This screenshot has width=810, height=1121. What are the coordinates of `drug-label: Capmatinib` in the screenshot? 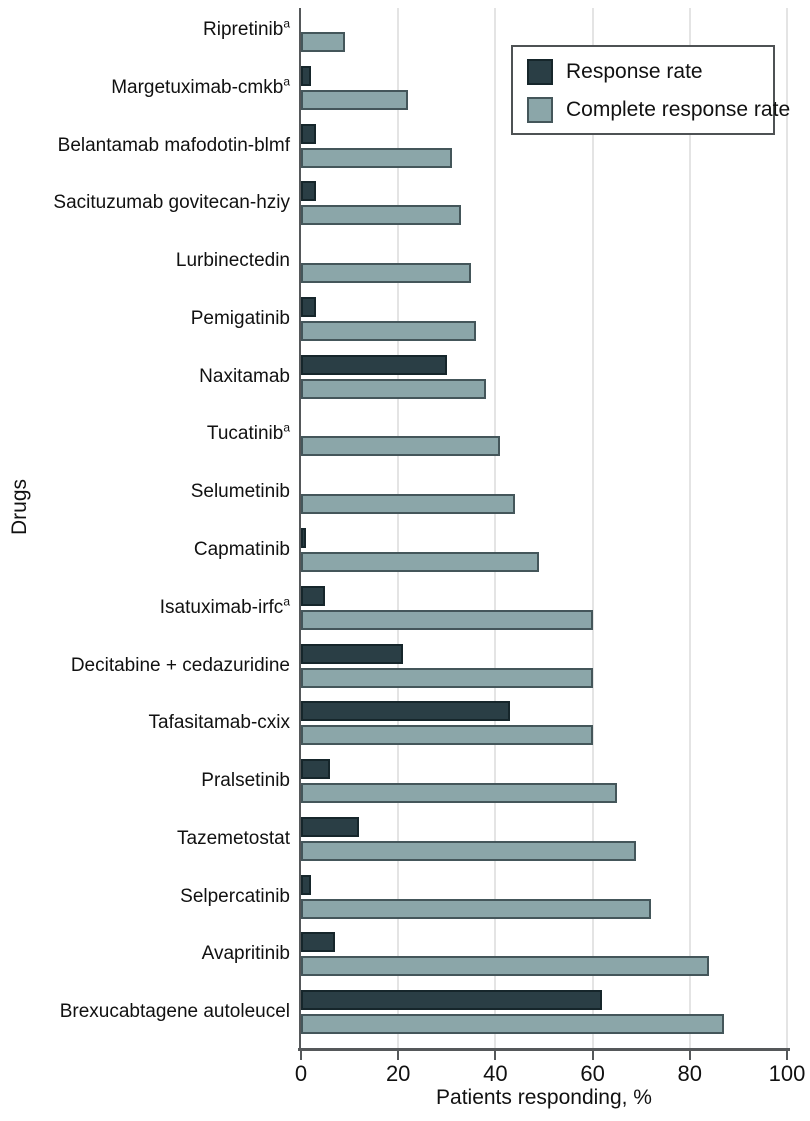 It's located at (241, 549).